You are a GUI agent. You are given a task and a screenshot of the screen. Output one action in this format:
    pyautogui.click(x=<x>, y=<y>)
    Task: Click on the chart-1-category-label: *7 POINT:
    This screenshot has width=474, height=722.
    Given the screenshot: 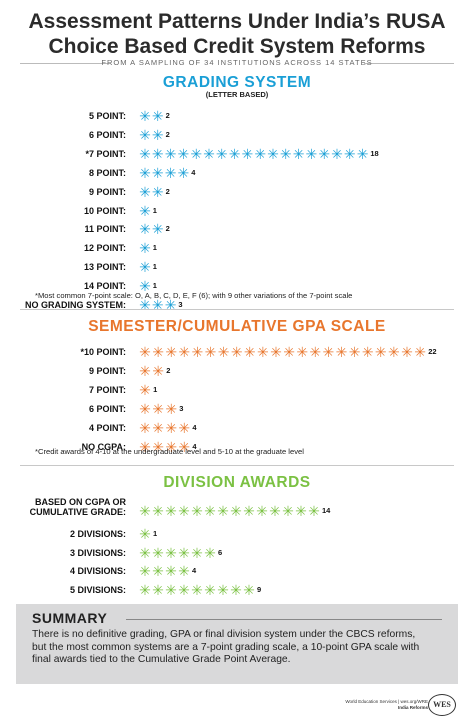 What is the action you would take?
    pyautogui.click(x=105, y=153)
    